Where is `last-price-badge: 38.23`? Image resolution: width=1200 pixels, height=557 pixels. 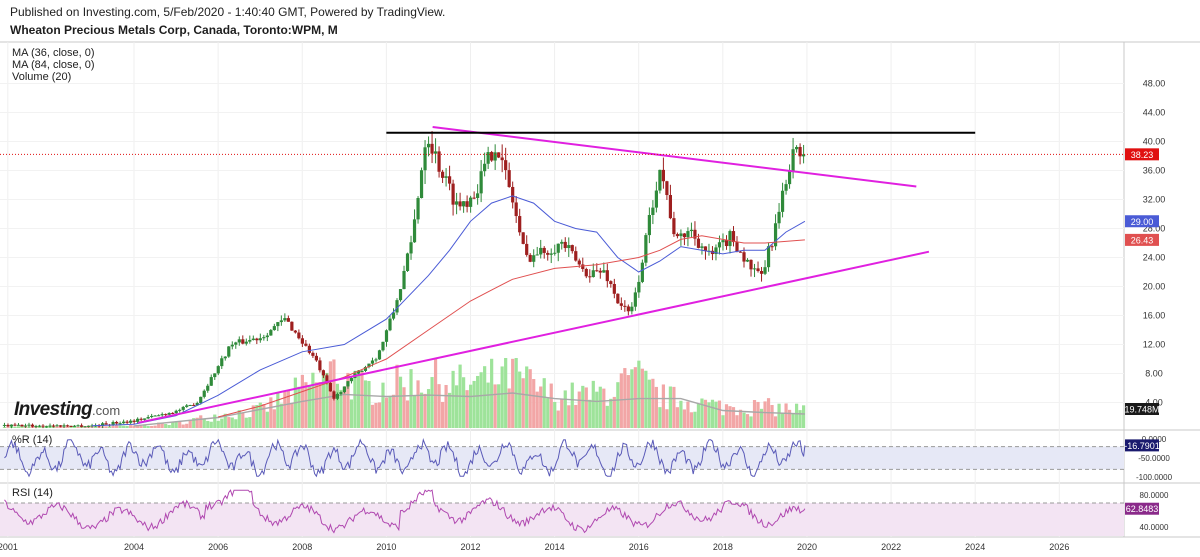 last-price-badge: 38.23 is located at coordinates (1142, 155).